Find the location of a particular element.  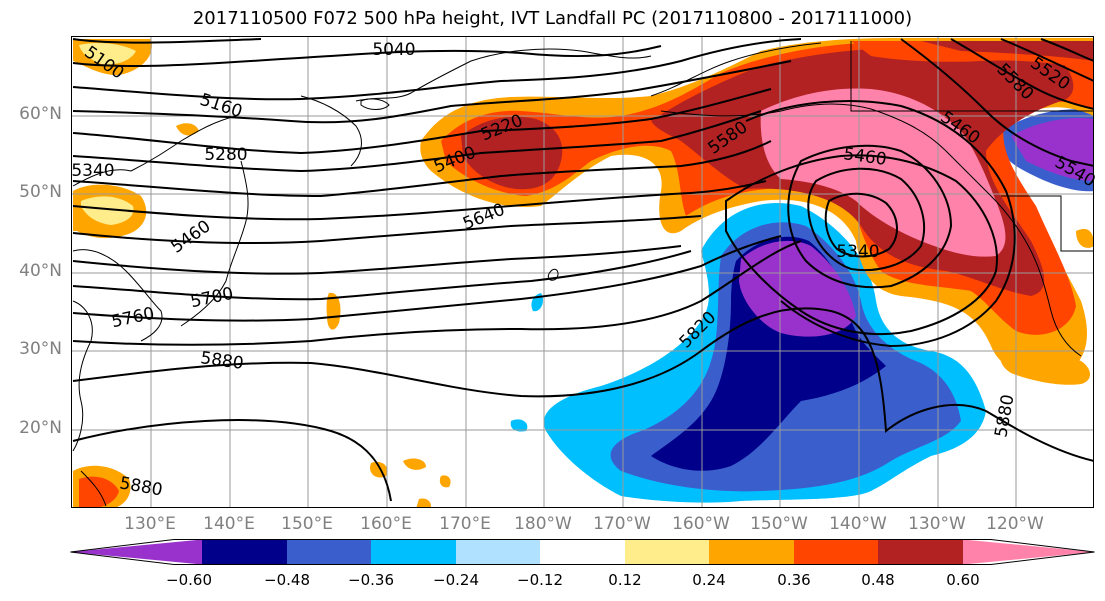

lat-label-20n: 20°N is located at coordinates (40, 428).